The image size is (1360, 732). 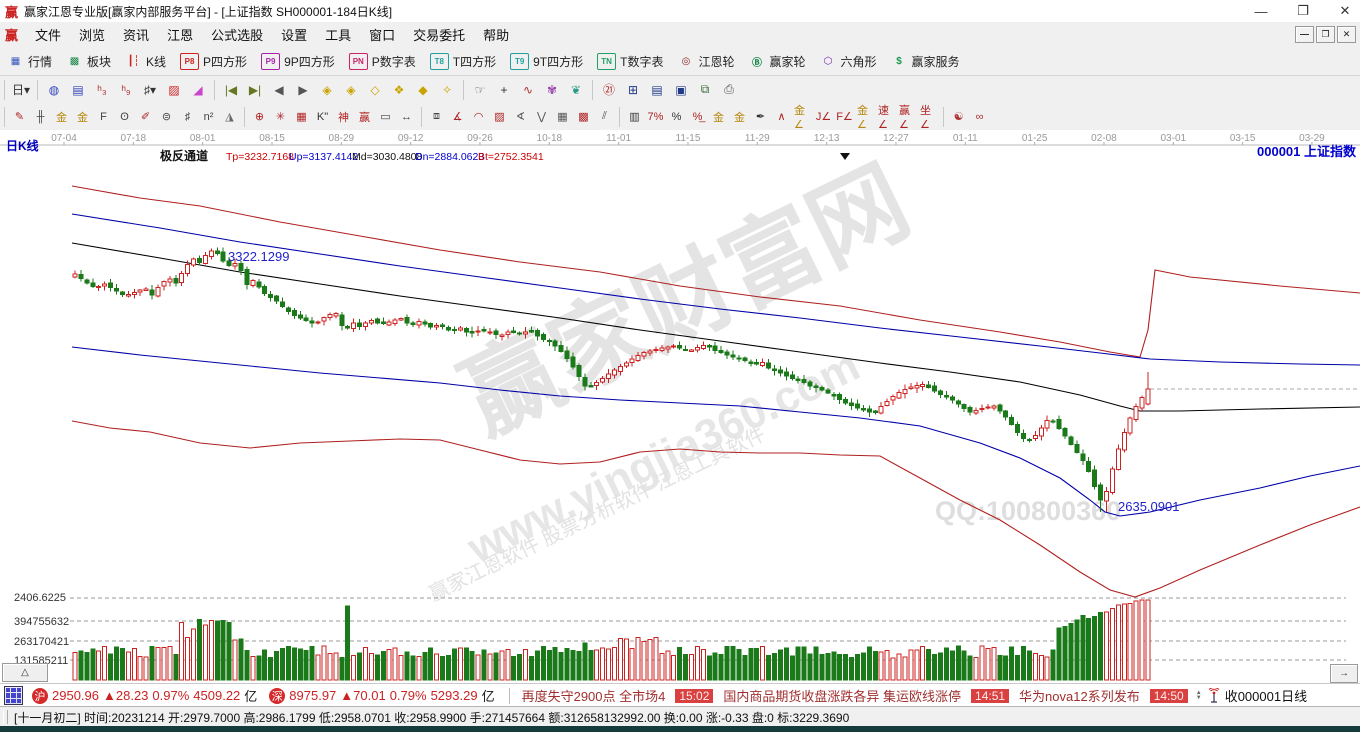 What do you see at coordinates (630, 61) in the screenshot?
I see `t-number-table-button: TN T数字表` at bounding box center [630, 61].